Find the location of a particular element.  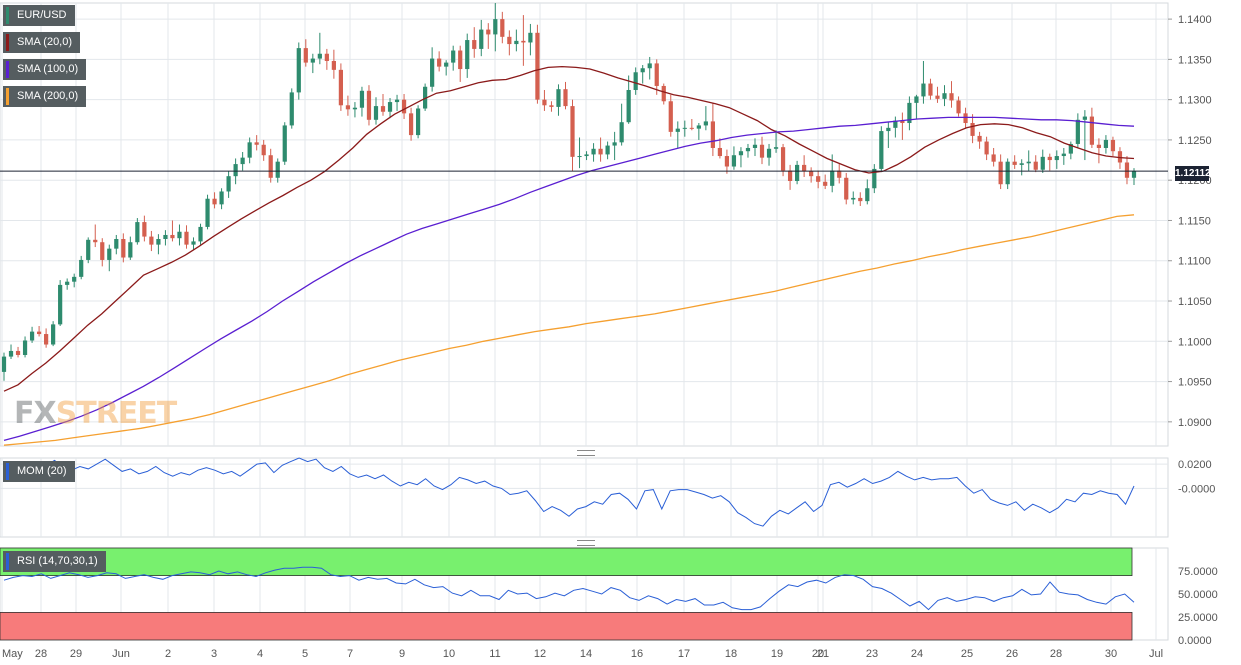

legend-sma20: SMA (20,0) is located at coordinates (42, 42).